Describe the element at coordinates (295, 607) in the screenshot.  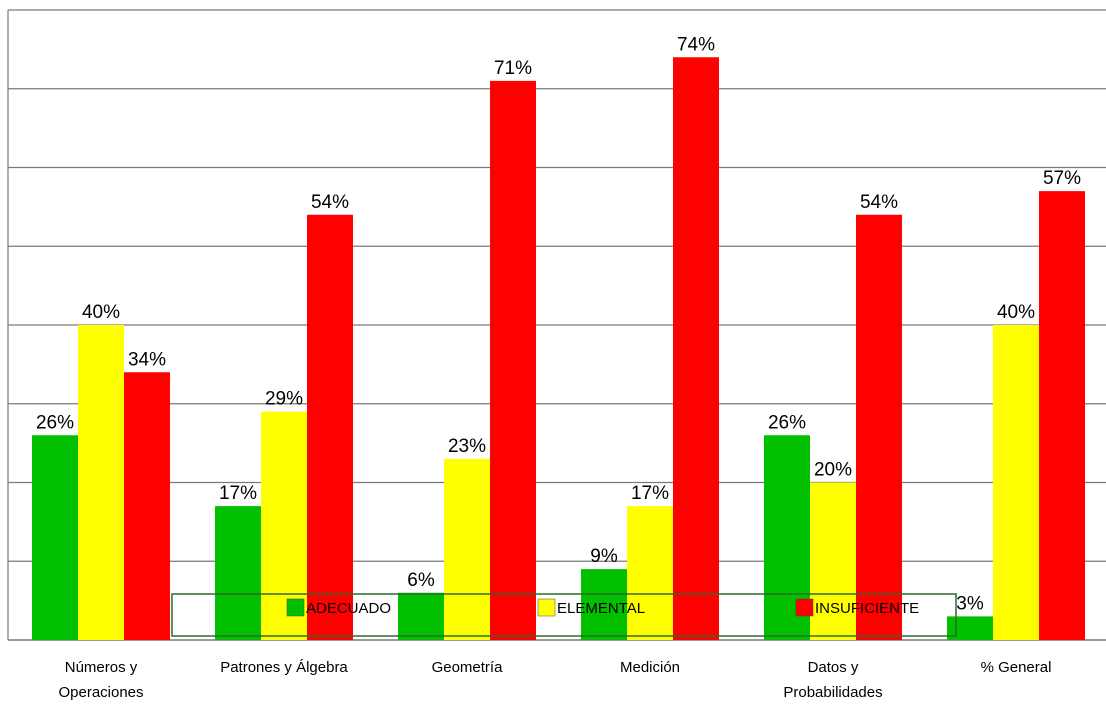
I see `legend-swatch-adecuado` at that location.